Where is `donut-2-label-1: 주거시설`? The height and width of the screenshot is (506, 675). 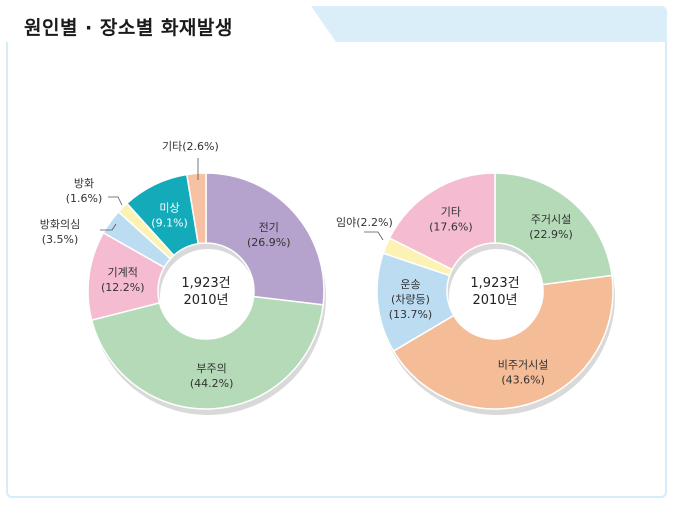
donut-2-label-1: 주거시설 is located at coordinates (551, 219).